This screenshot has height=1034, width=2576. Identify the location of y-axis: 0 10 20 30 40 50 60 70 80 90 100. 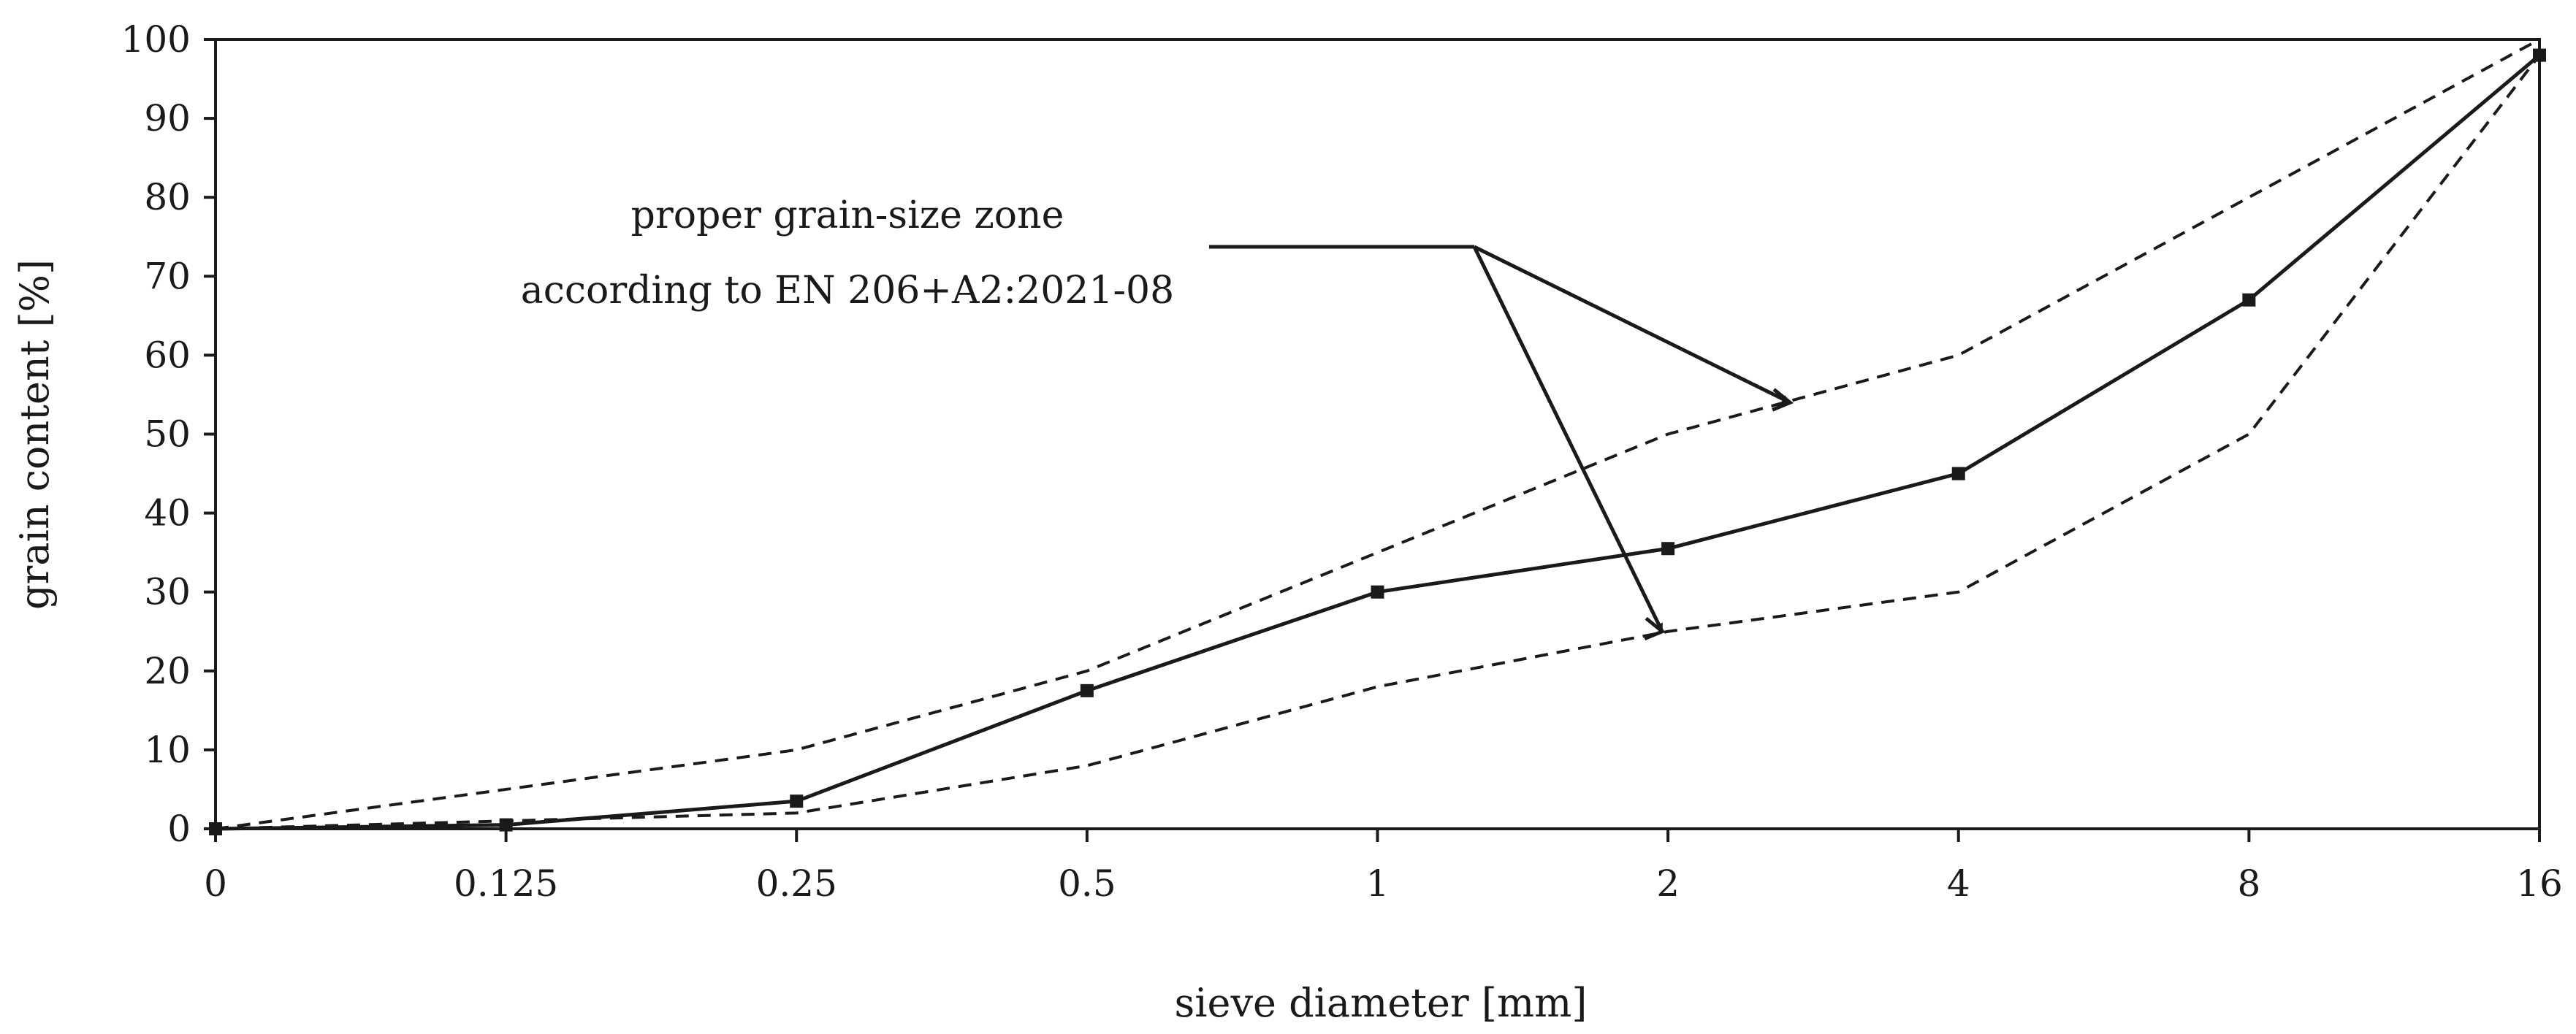
(169, 434).